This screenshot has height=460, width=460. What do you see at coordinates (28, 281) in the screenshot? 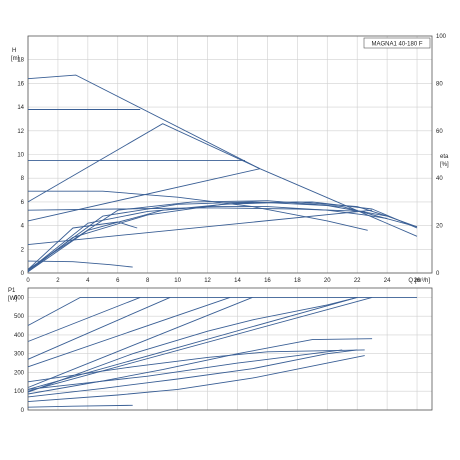
I see `x-tick-label: 0` at bounding box center [28, 281].